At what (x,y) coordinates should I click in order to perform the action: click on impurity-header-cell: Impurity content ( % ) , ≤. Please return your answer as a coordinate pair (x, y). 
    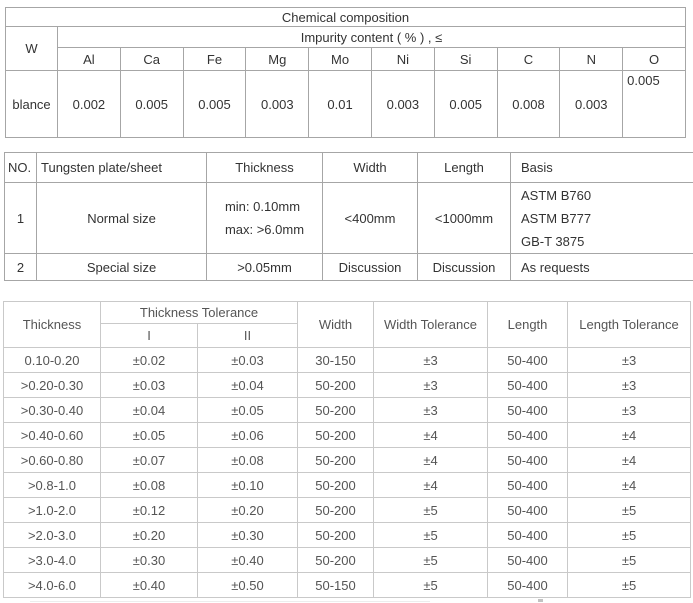
    Looking at the image, I should click on (371, 37).